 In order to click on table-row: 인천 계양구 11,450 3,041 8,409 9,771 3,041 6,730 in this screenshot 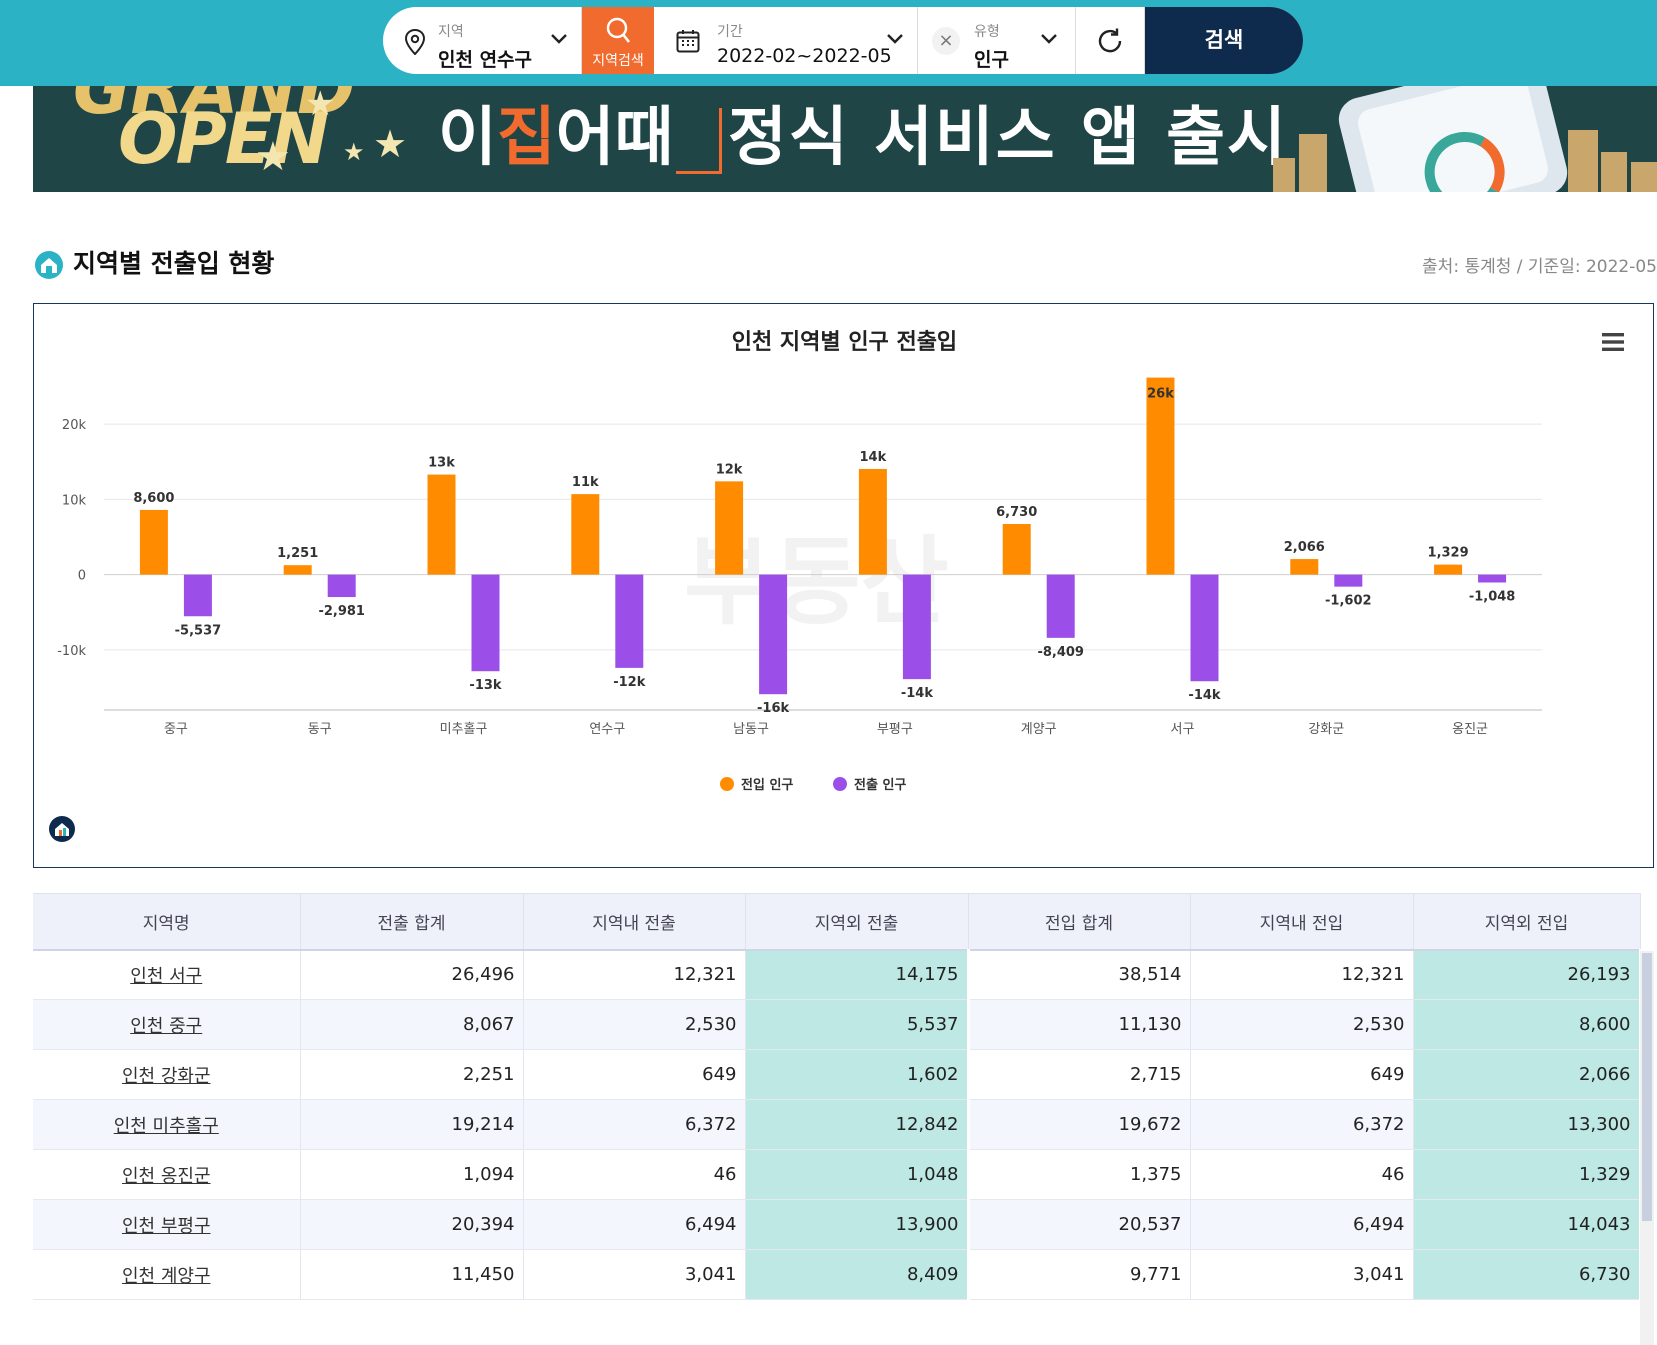, I will do `click(837, 1274)`.